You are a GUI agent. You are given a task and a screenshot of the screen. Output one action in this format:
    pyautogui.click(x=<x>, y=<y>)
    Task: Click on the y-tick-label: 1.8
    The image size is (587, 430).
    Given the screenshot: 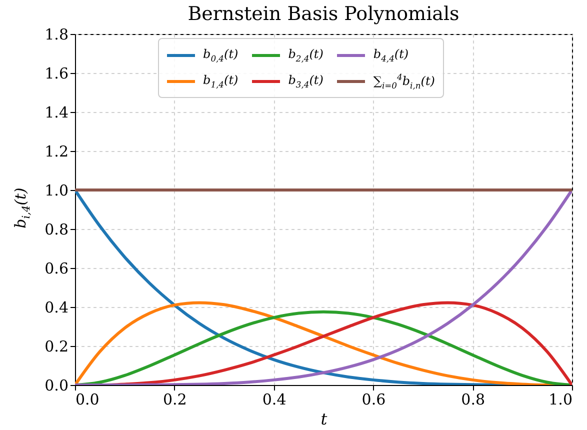 What is the action you would take?
    pyautogui.click(x=56, y=35)
    